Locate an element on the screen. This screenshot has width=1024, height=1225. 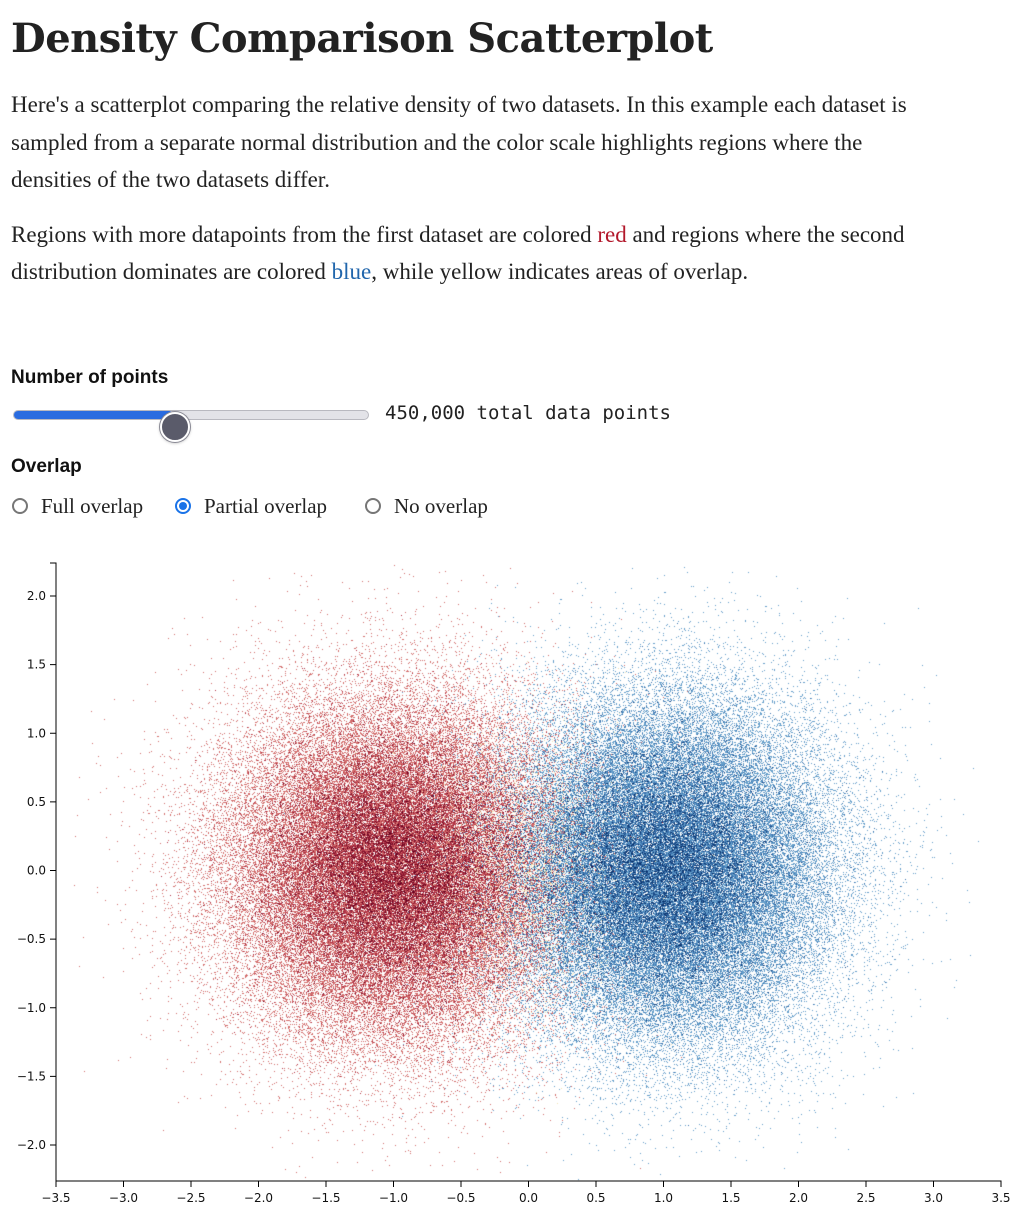
y-tick-label: −2.0 is located at coordinates (31, 1145).